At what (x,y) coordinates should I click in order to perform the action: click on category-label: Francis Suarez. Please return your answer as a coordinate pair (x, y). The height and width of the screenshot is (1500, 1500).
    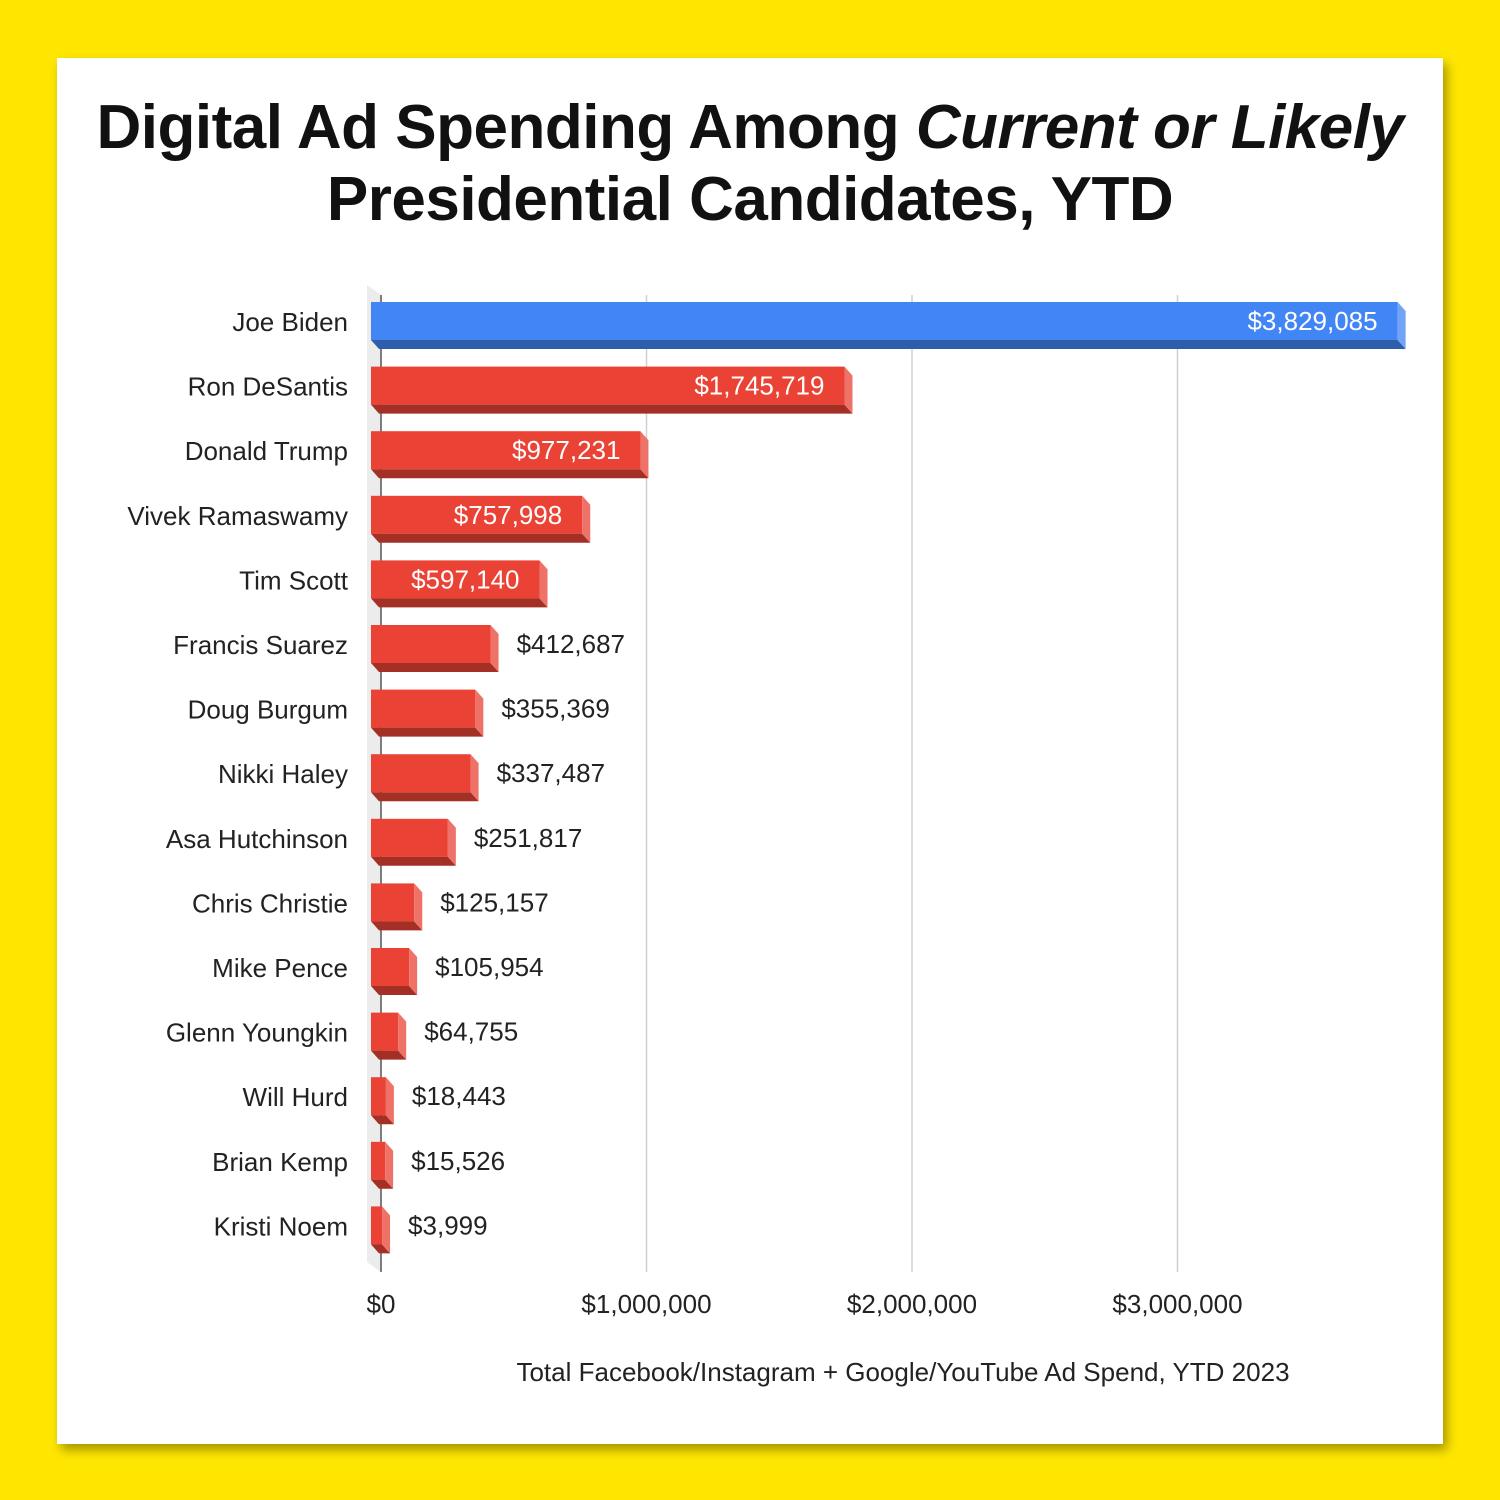
    Looking at the image, I should click on (260, 645).